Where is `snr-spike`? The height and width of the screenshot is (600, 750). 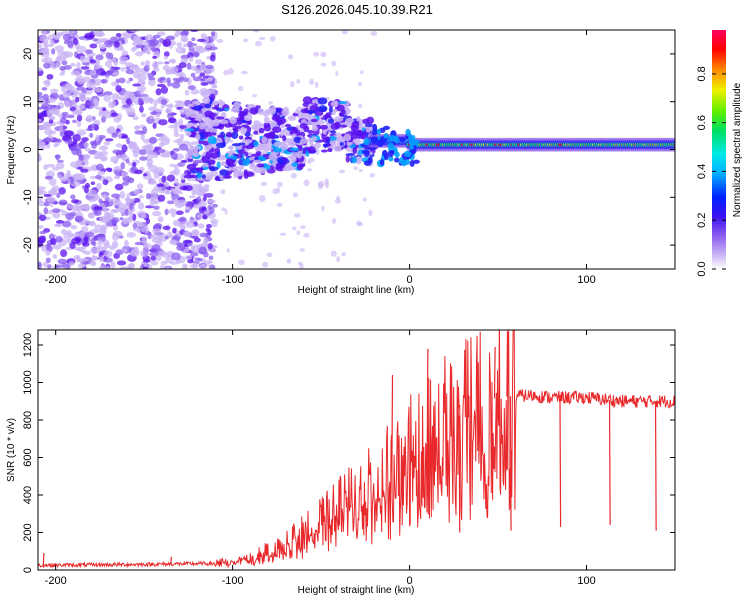 snr-spike is located at coordinates (459, 474).